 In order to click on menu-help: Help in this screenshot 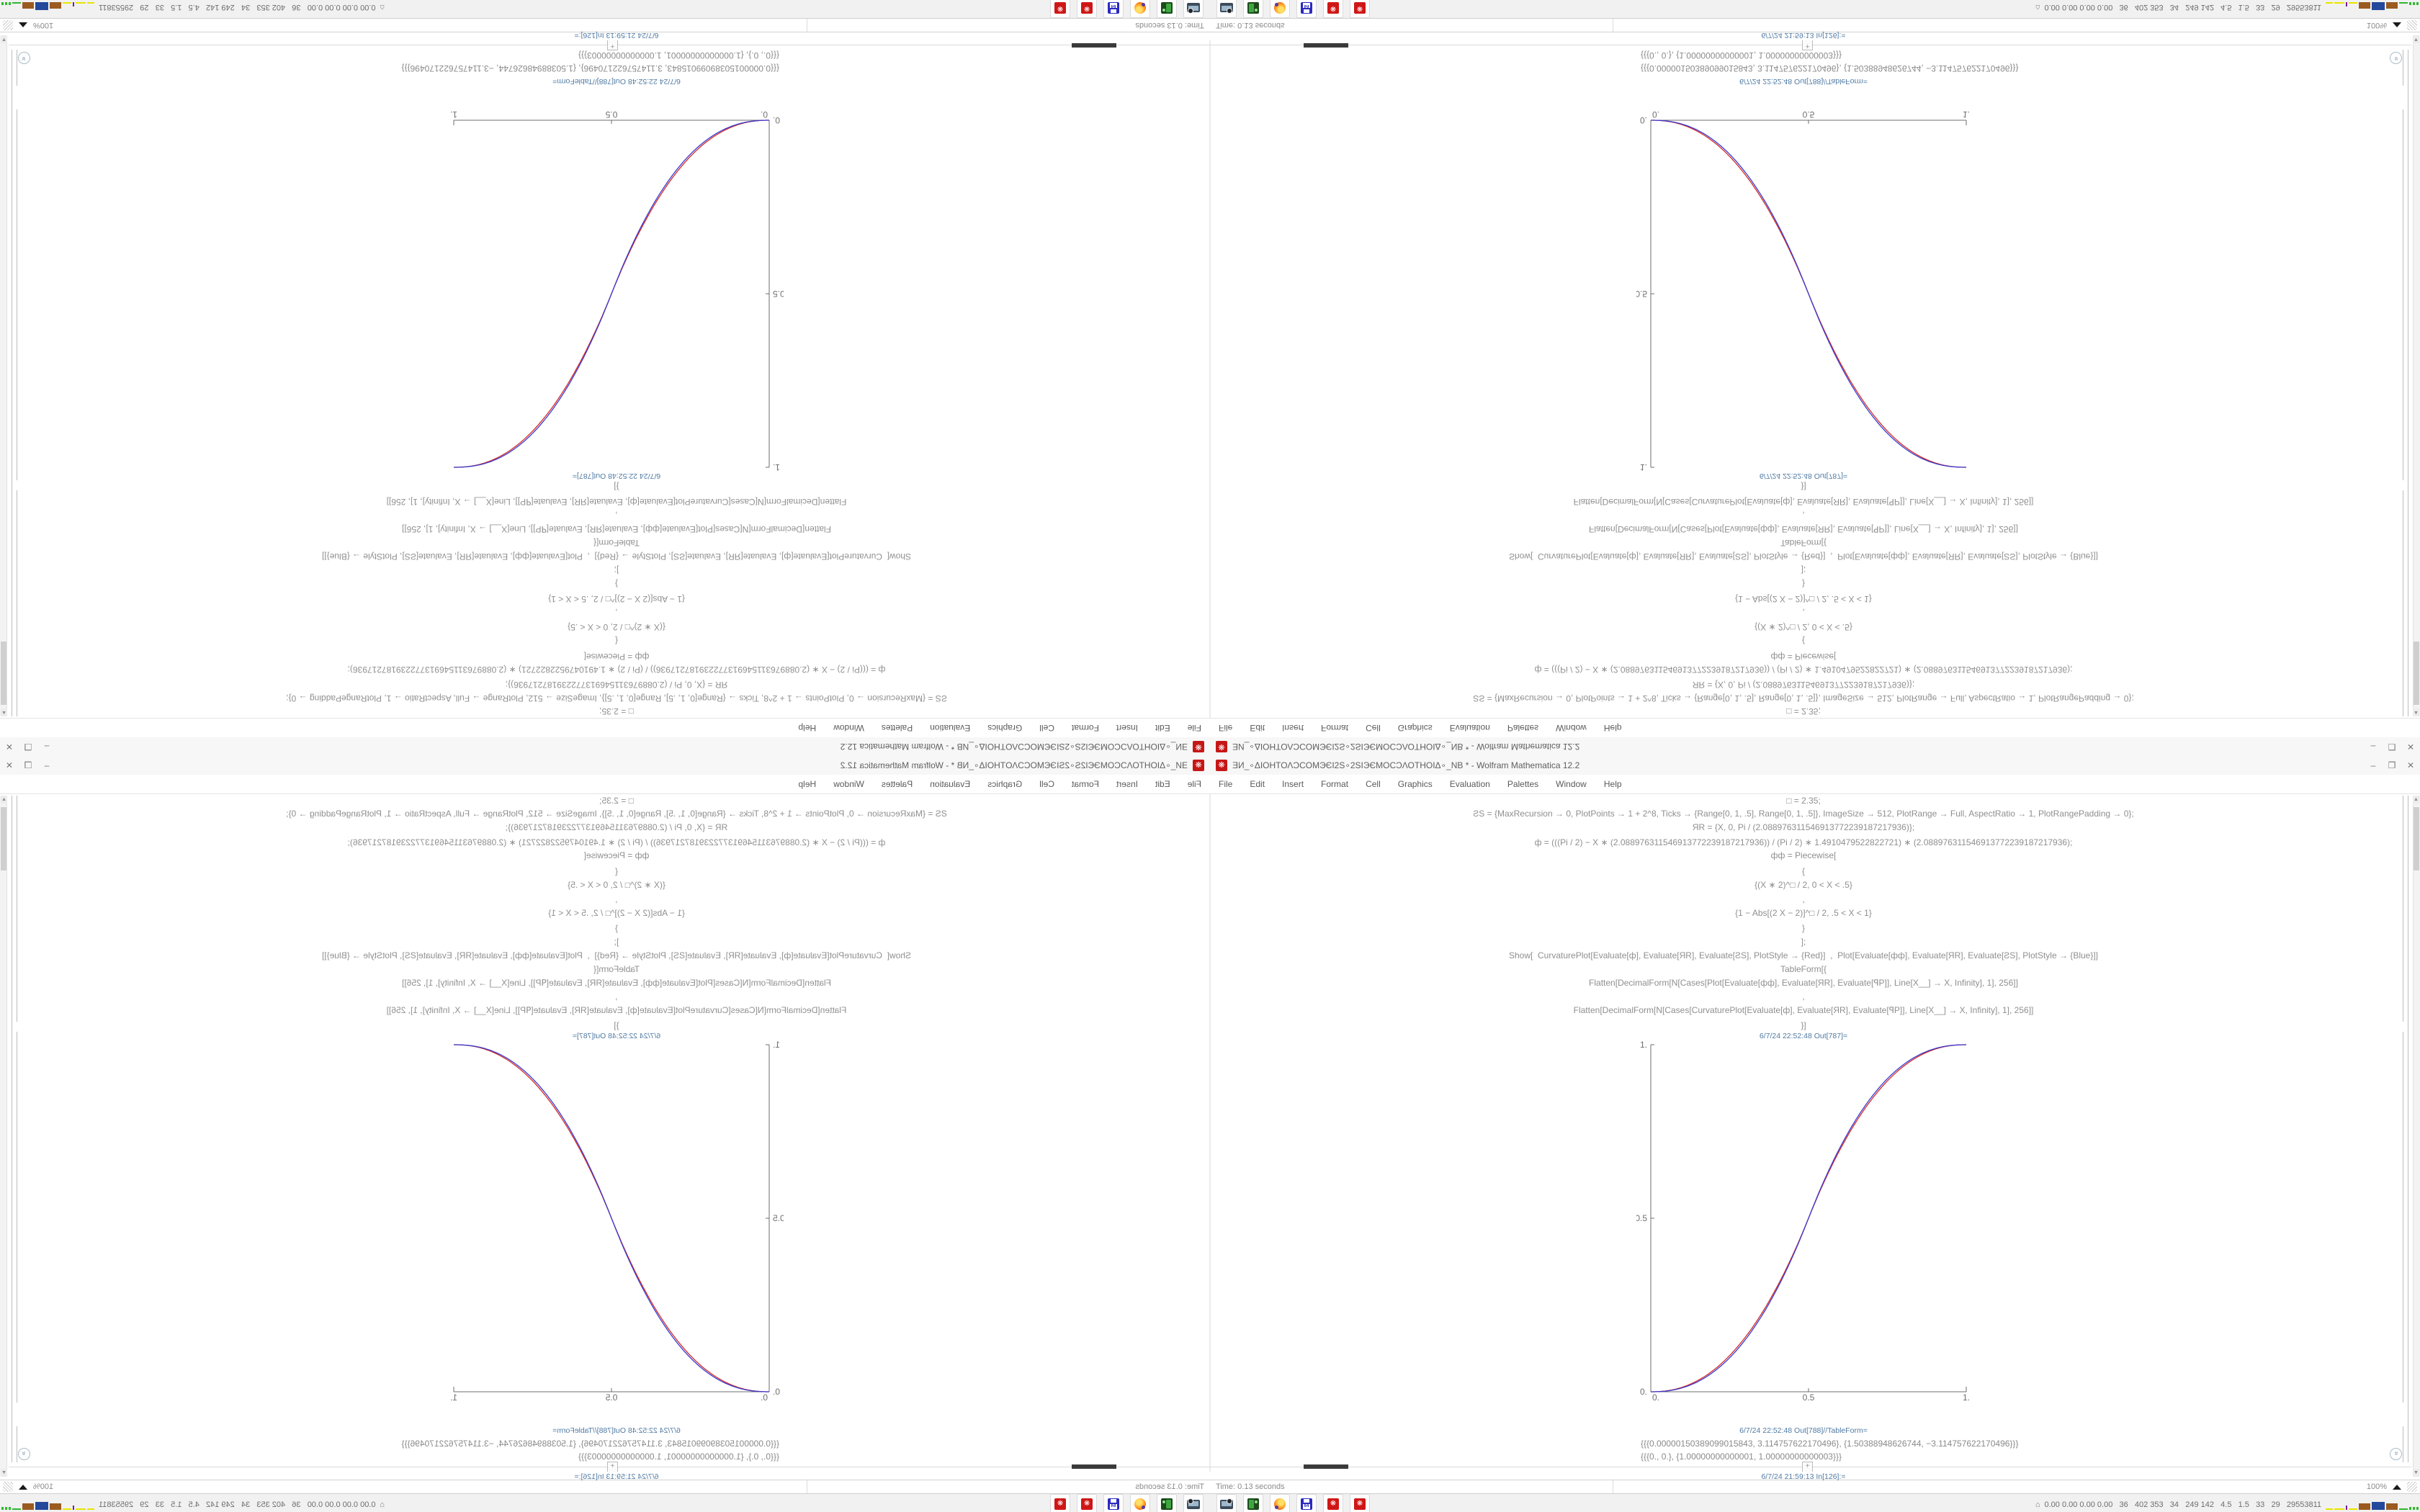, I will do `click(807, 784)`.